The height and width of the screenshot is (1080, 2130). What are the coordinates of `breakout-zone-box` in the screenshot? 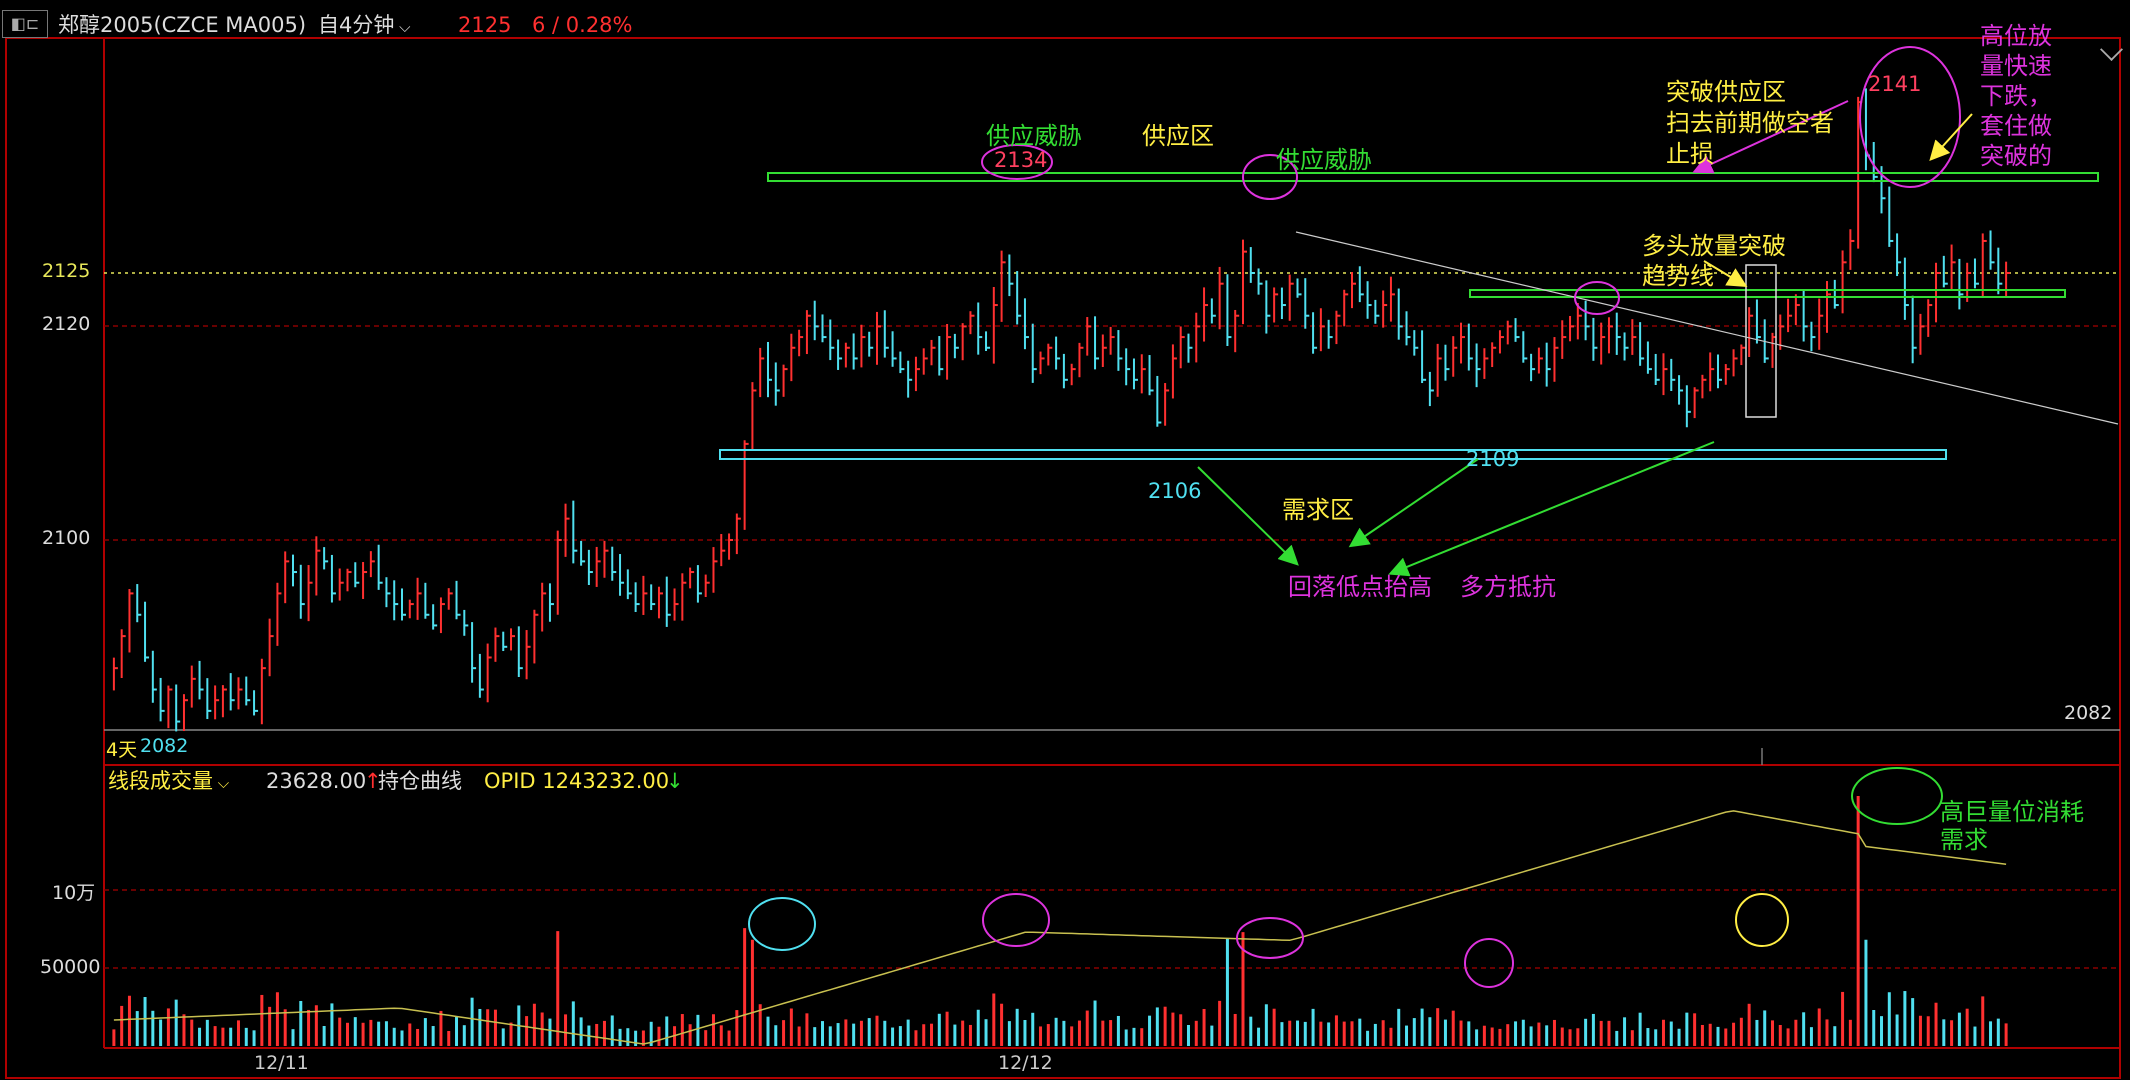 It's located at (1767, 293).